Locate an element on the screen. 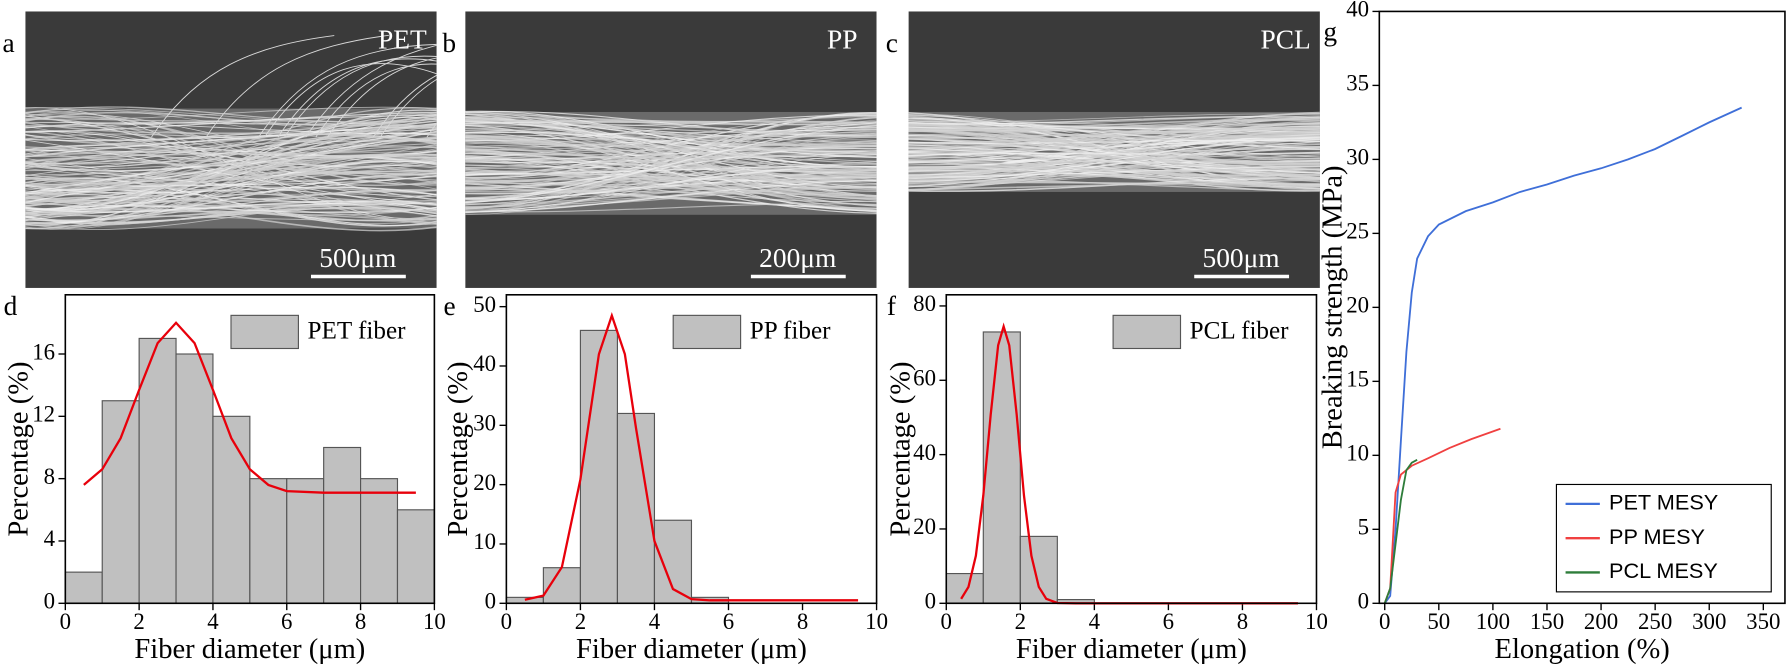 The height and width of the screenshot is (665, 1792). x-tick-label: 4 is located at coordinates (213, 621).